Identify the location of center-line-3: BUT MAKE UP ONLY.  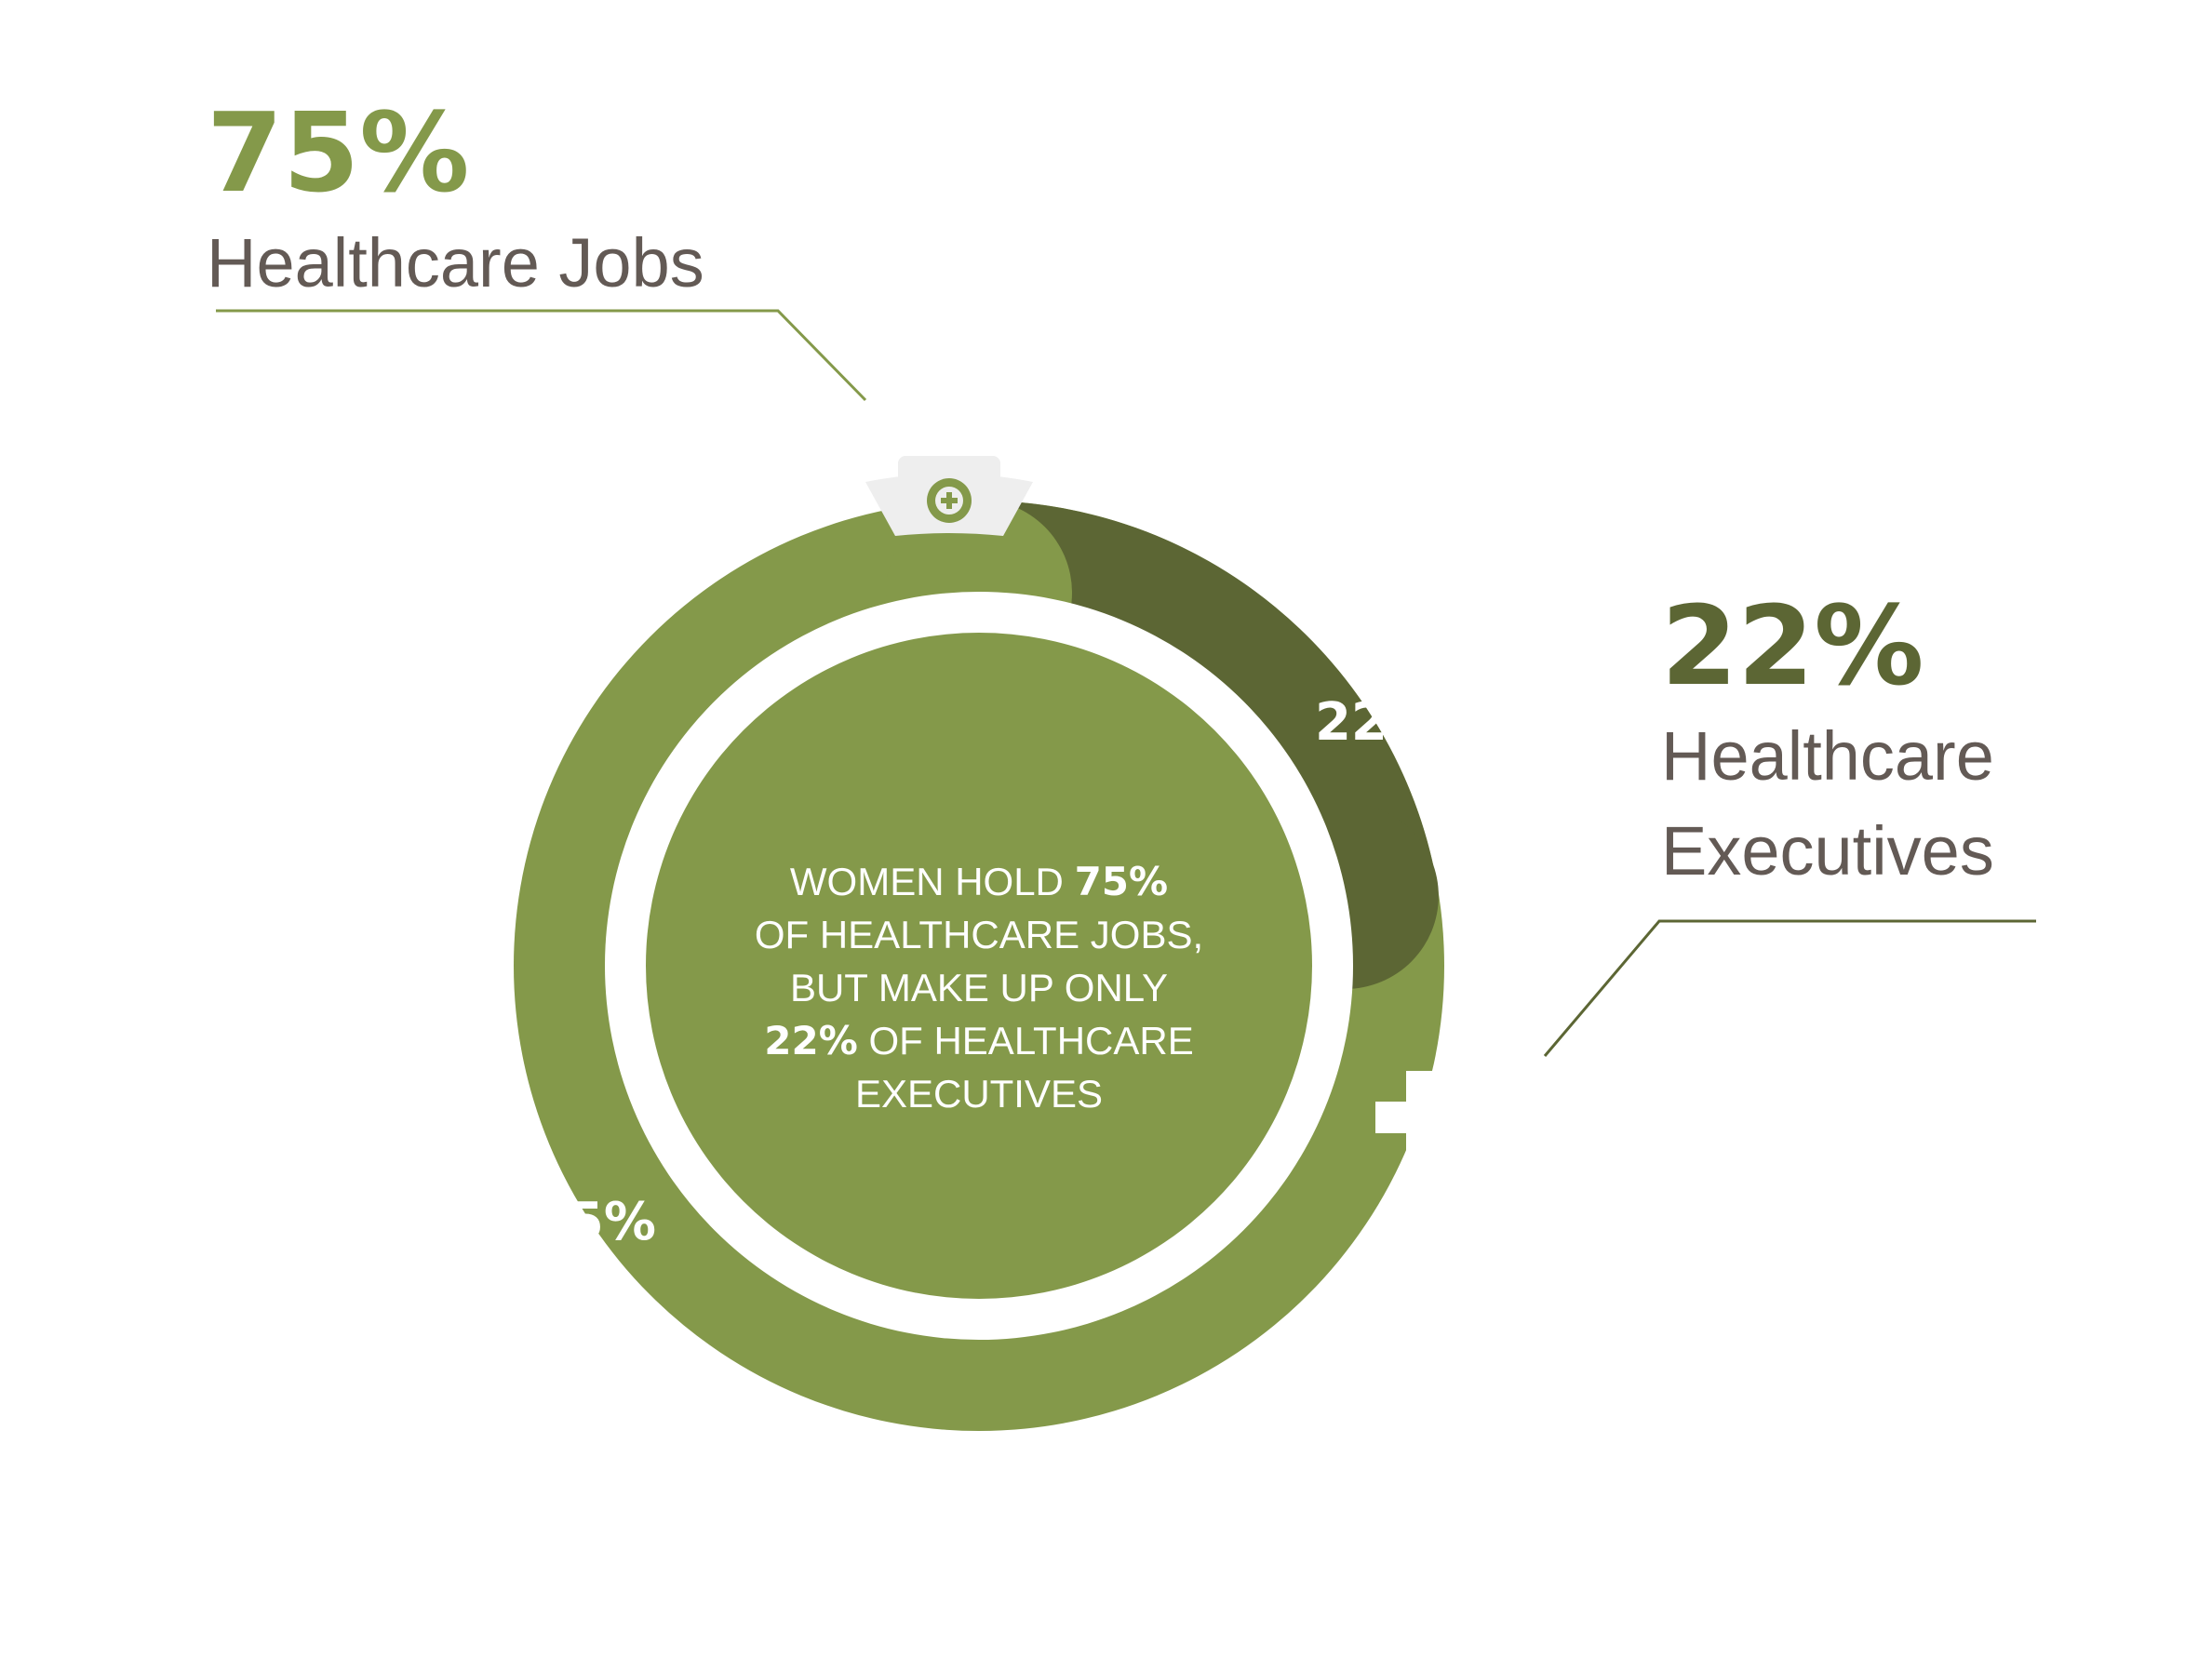
(979, 987).